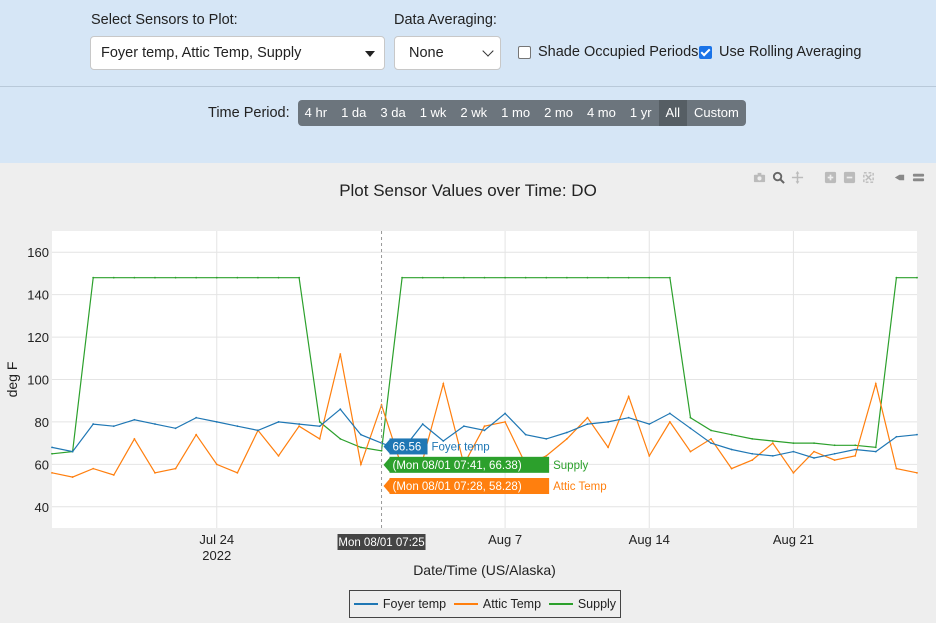 Image resolution: width=936 pixels, height=623 pixels. Describe the element at coordinates (918, 177) in the screenshot. I see `hover-closest-icon` at that location.